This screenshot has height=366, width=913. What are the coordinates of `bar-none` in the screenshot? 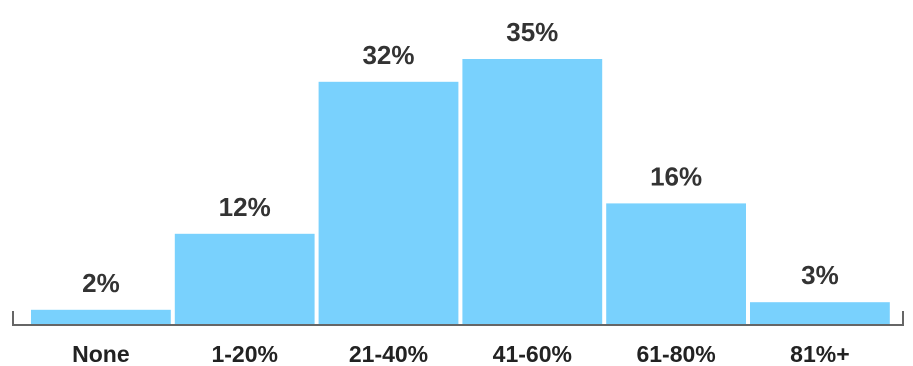 It's located at (101, 317).